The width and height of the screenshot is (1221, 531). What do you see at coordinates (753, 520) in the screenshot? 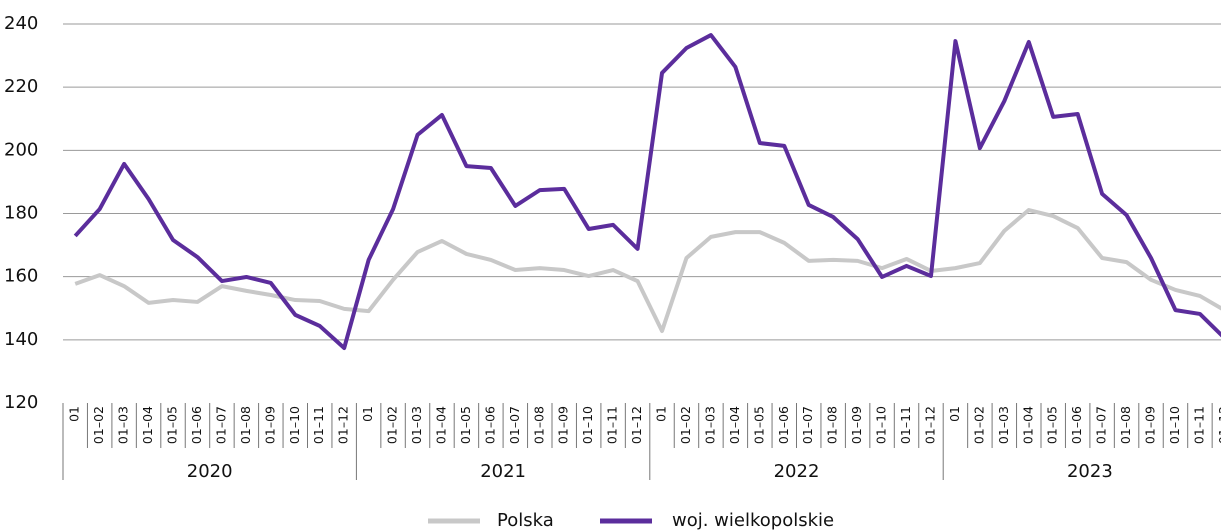
I see `legend-label: woj. wielkopolskie` at bounding box center [753, 520].